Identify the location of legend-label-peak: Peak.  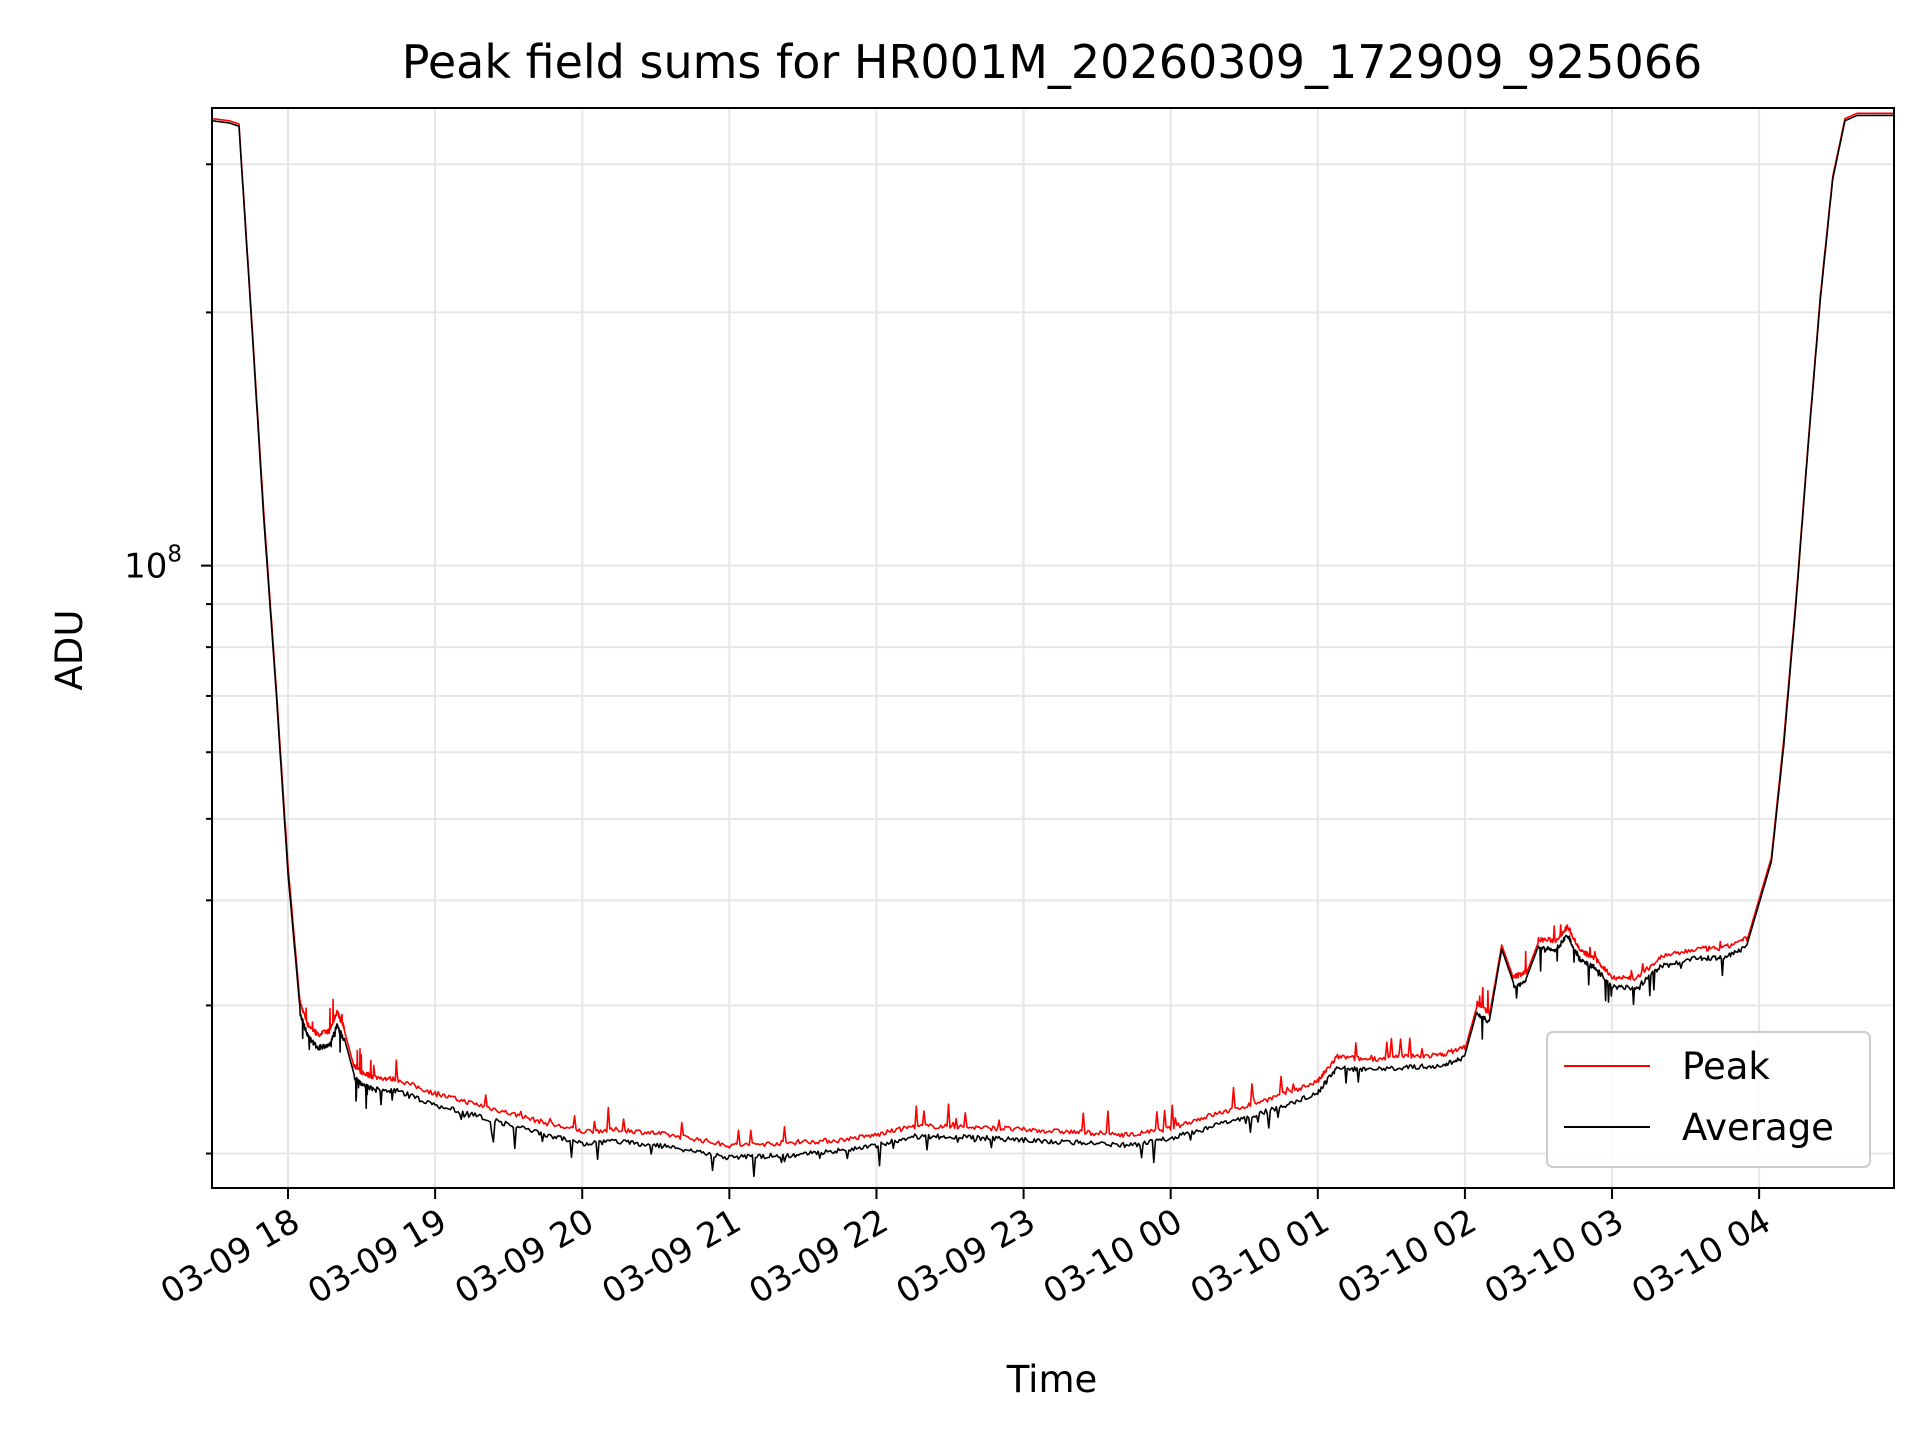
(1726, 1066).